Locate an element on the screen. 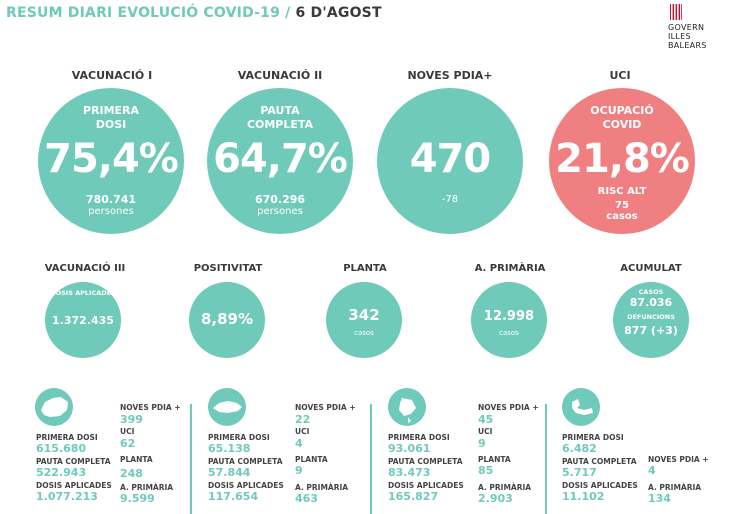 This screenshot has width=730, height=514. acumulat-circle: CASOS 87.036 DEFUNCIONS 877 (+3) is located at coordinates (651, 320).